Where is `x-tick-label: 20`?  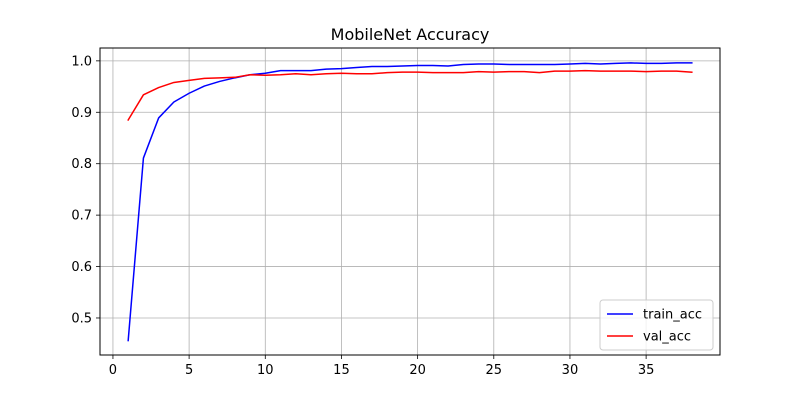
x-tick-label: 20 is located at coordinates (417, 370).